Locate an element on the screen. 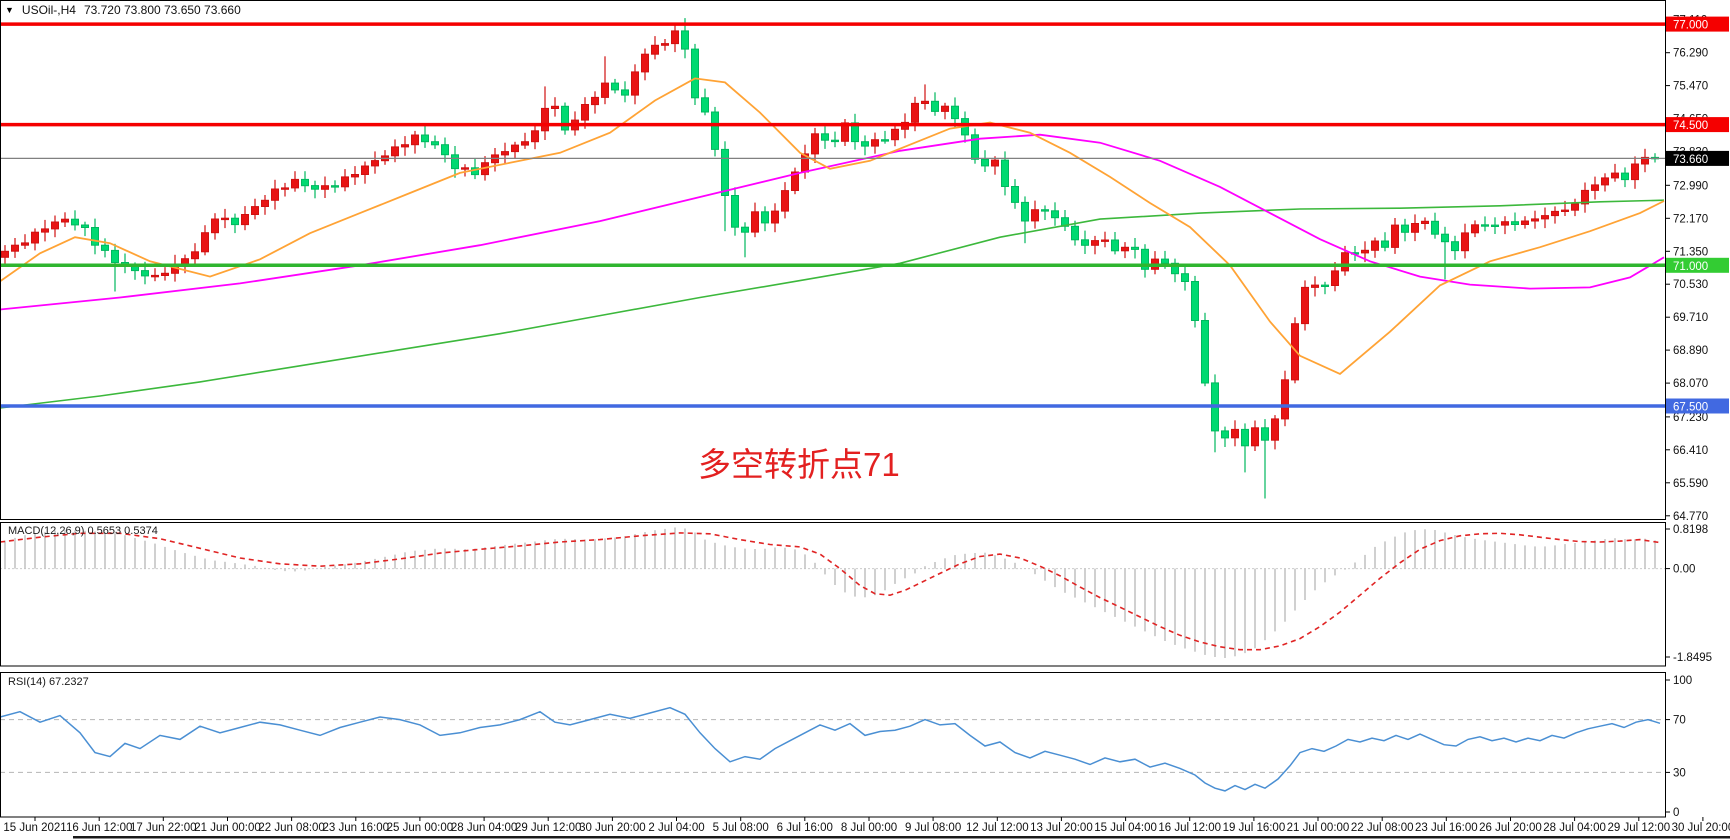 The width and height of the screenshot is (1730, 840). time-tick-label: 8 Jul 00:00 is located at coordinates (869, 828).